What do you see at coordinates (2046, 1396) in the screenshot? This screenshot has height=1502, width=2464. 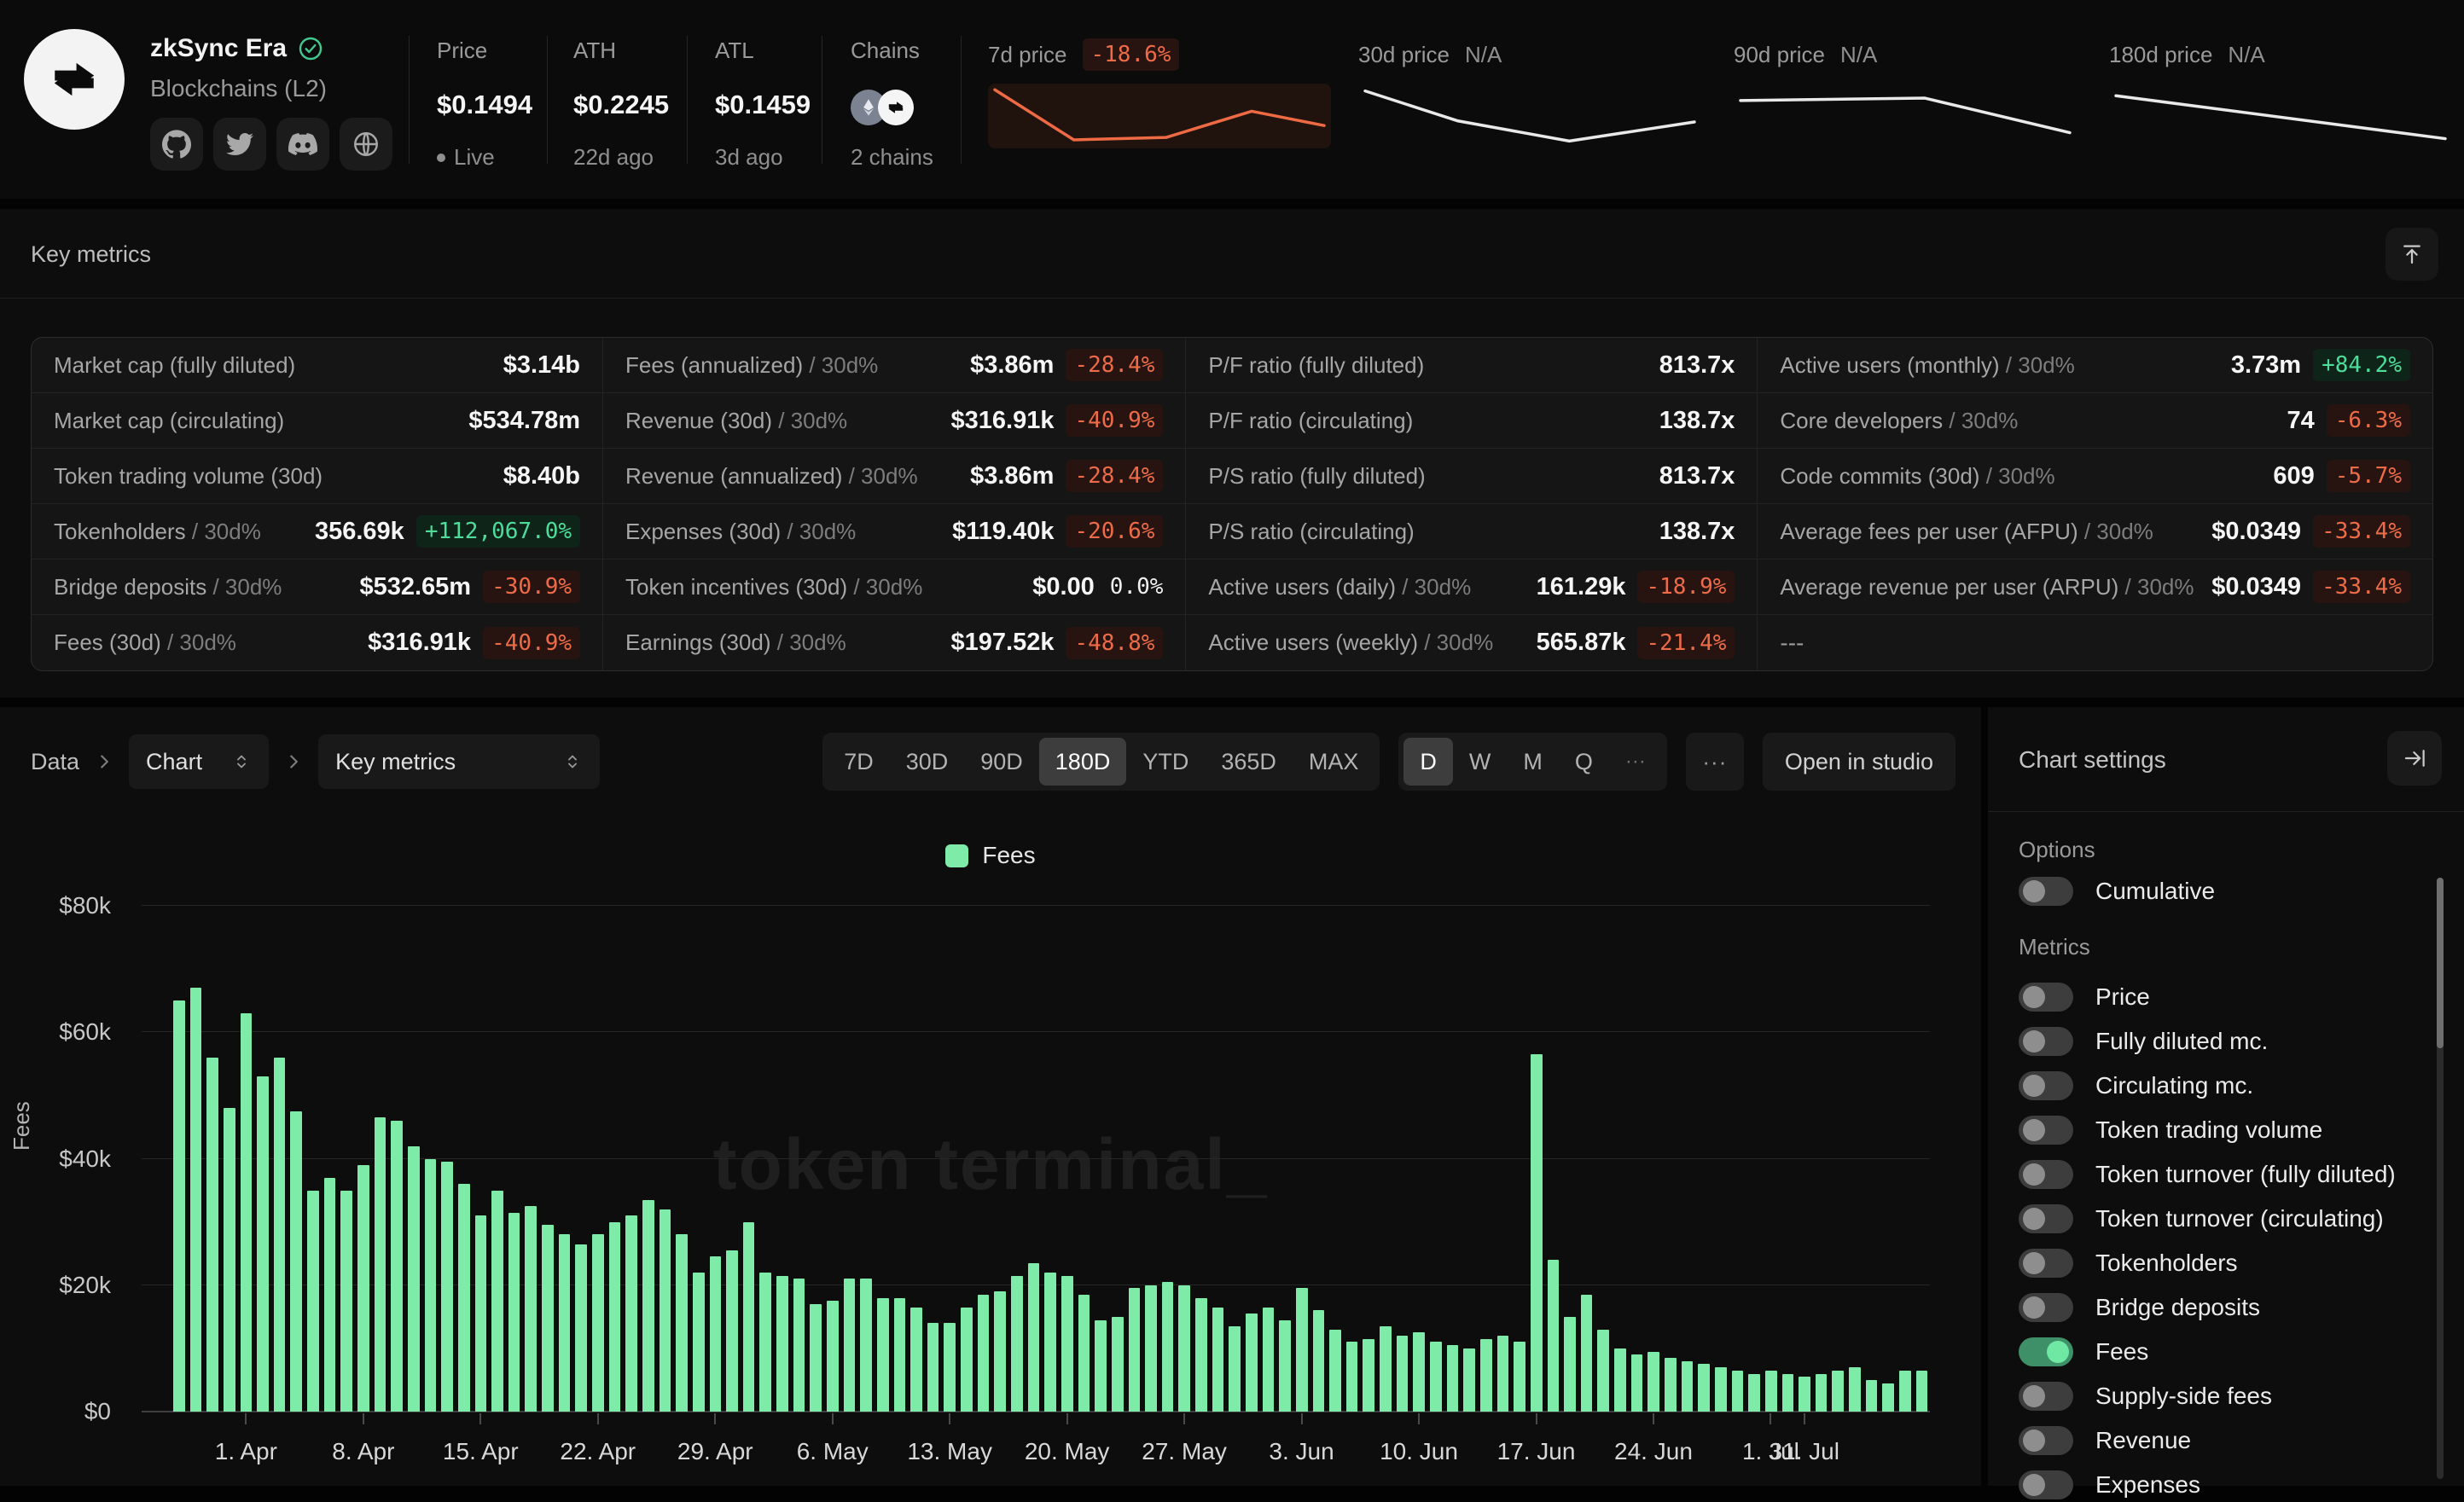 I see `supply-side-fees-toggle` at bounding box center [2046, 1396].